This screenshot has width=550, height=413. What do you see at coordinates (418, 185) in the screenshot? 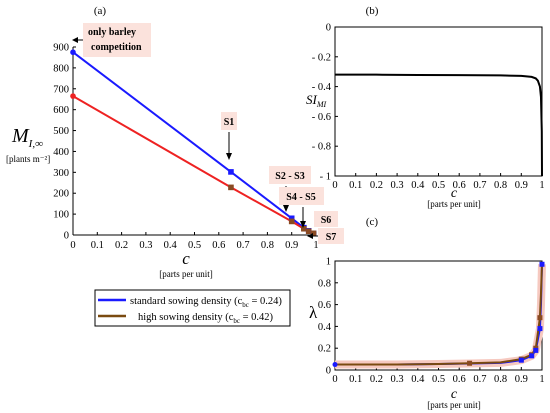
I see `panel-b-x-tick-label: 0.4` at bounding box center [418, 185].